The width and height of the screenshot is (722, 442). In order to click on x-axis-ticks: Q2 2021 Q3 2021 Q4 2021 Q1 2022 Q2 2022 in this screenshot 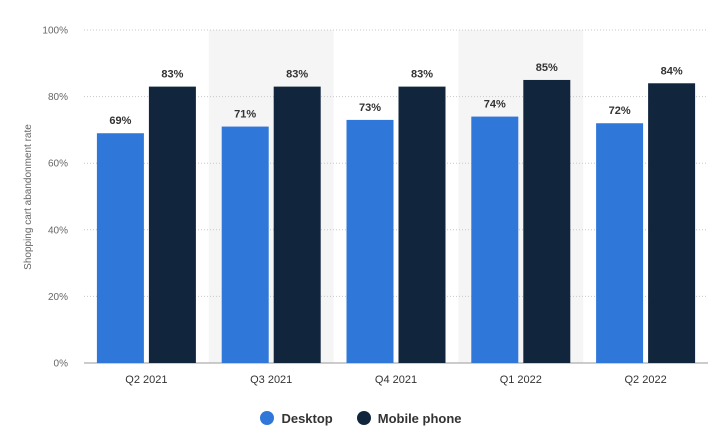, I will do `click(395, 380)`.